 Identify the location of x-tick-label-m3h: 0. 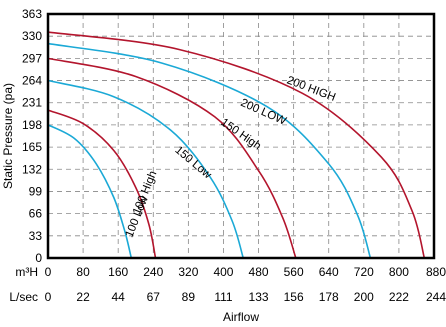
(48, 272).